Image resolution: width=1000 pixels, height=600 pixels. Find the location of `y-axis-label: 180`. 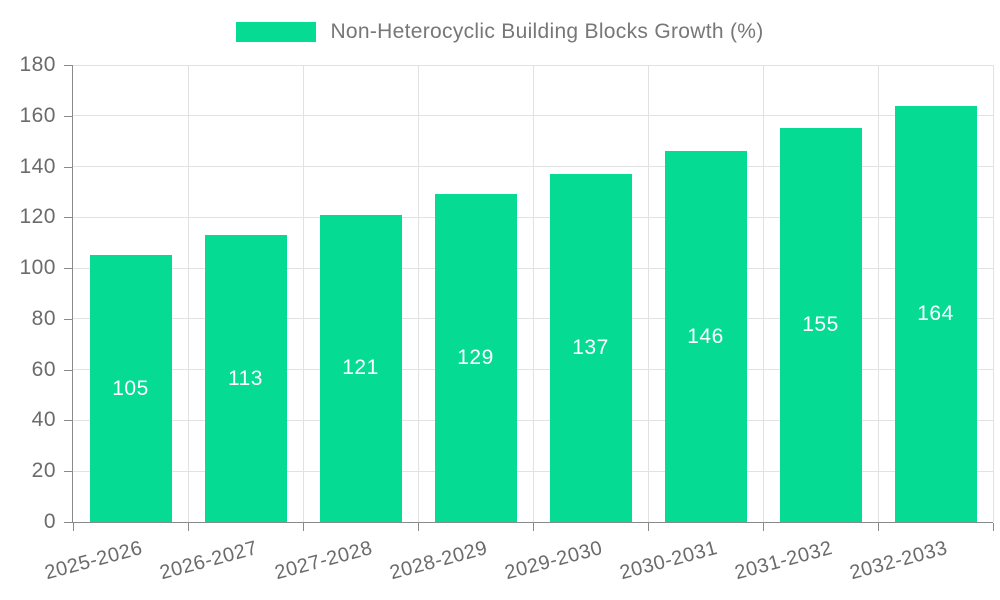

y-axis-label: 180 is located at coordinates (37, 64).